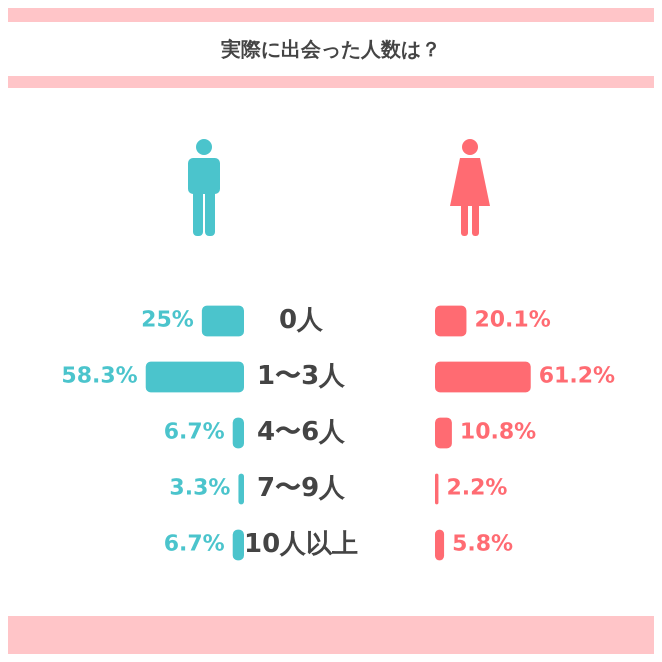 The image size is (662, 662). Describe the element at coordinates (301, 319) in the screenshot. I see `y-tick-label: 0人` at that location.